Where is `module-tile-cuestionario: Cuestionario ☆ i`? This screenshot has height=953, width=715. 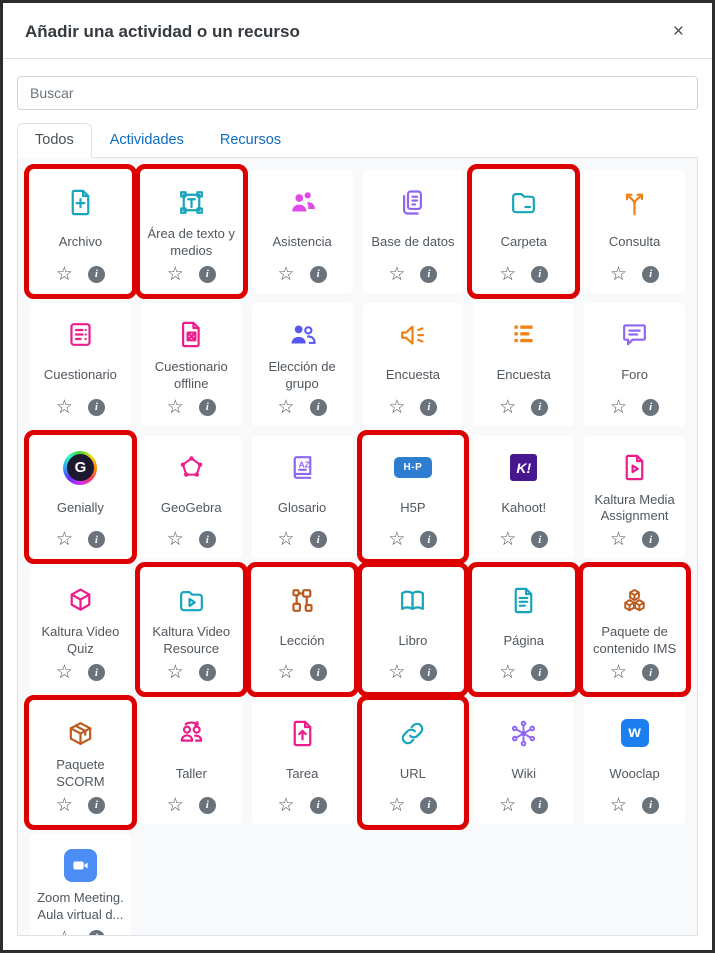
module-tile-cuestionario: Cuestionario ☆ i is located at coordinates (80, 364).